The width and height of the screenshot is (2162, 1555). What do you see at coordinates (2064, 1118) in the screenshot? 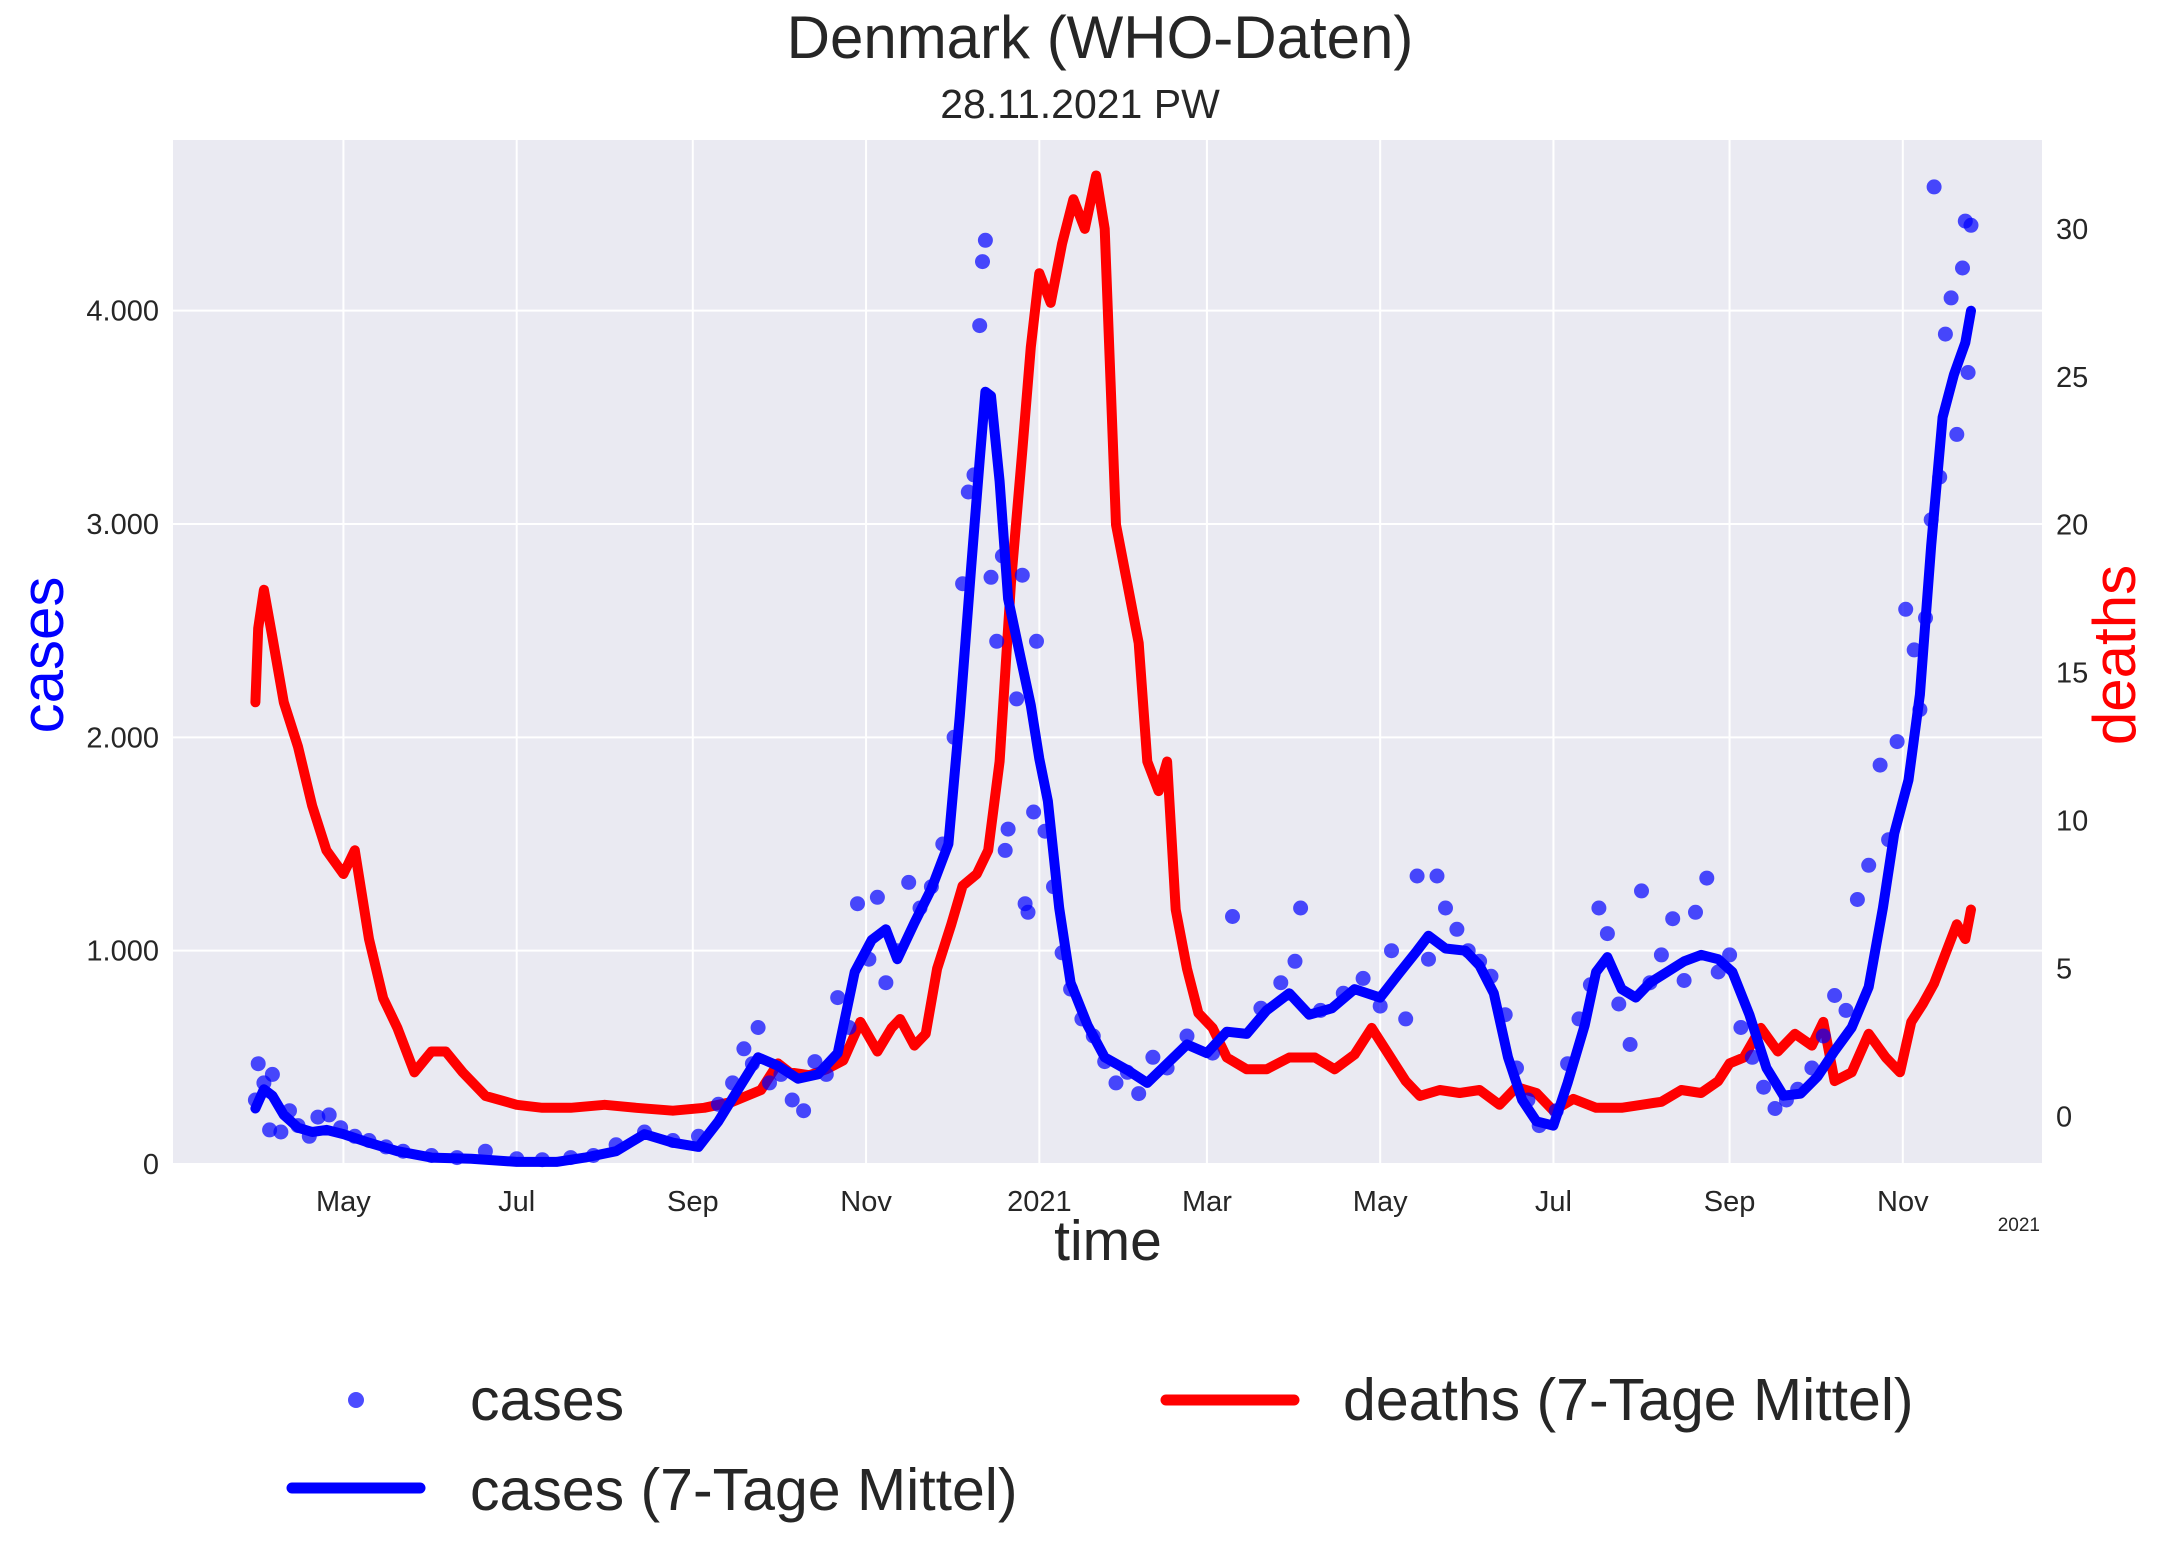
I see `y-tick-label-right: 0` at bounding box center [2064, 1118].